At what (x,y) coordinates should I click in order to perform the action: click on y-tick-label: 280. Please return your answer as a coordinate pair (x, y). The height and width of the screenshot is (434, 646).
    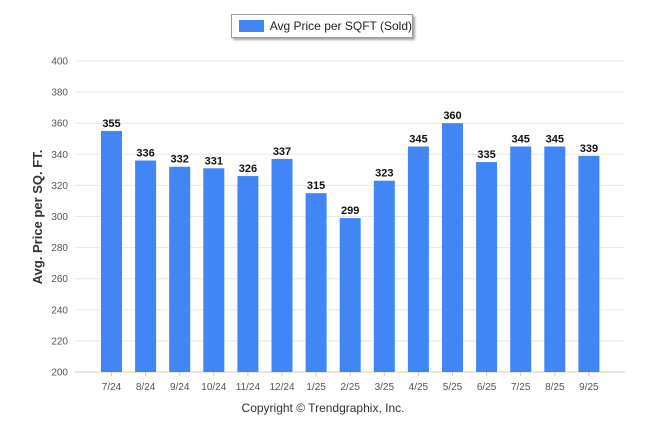
    Looking at the image, I should click on (59, 248).